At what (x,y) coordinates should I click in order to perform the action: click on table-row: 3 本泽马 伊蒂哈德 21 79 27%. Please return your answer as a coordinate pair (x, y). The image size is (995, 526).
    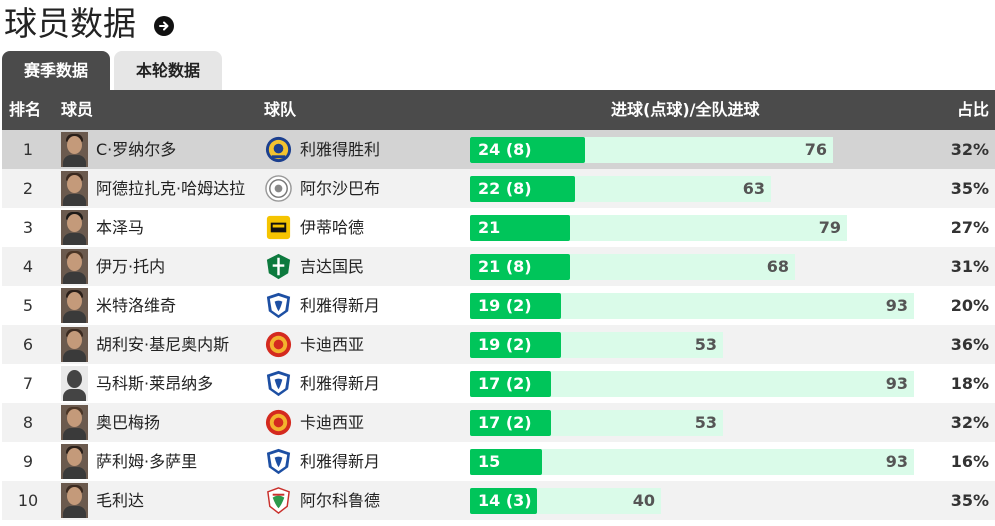
    Looking at the image, I should click on (498, 227).